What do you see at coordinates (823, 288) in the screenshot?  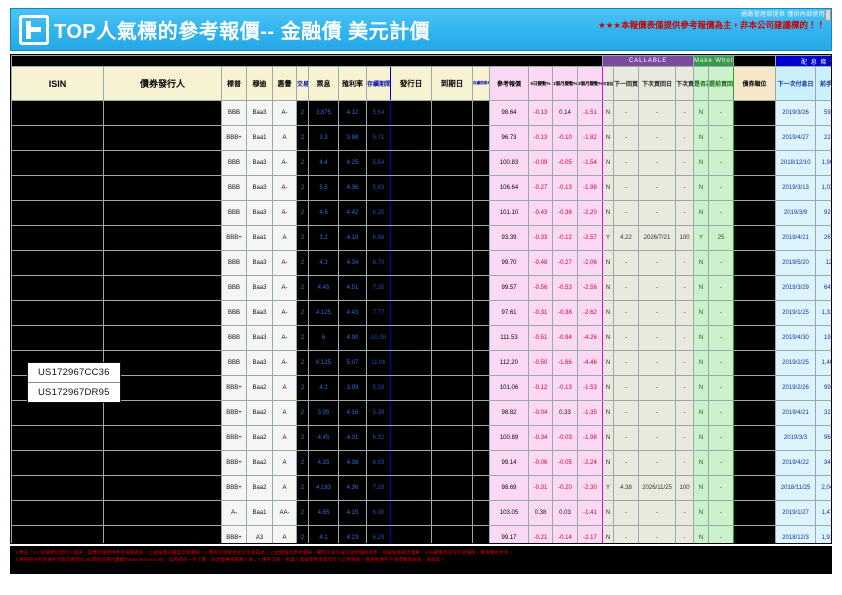 I see `cell-accrued: 643` at bounding box center [823, 288].